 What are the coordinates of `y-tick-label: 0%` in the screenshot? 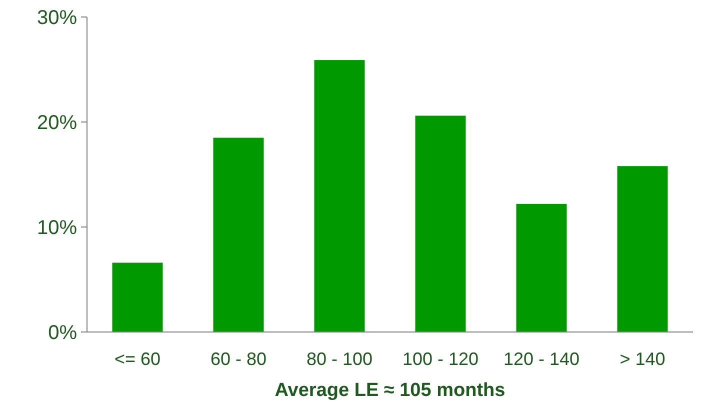 It's located at (63, 333).